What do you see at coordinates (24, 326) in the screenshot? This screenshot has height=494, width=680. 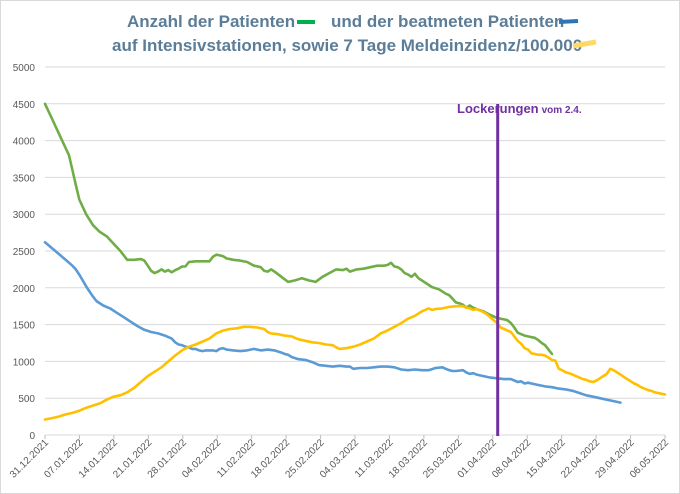 I see `y-tick-label-1500: 1500` at bounding box center [24, 326].